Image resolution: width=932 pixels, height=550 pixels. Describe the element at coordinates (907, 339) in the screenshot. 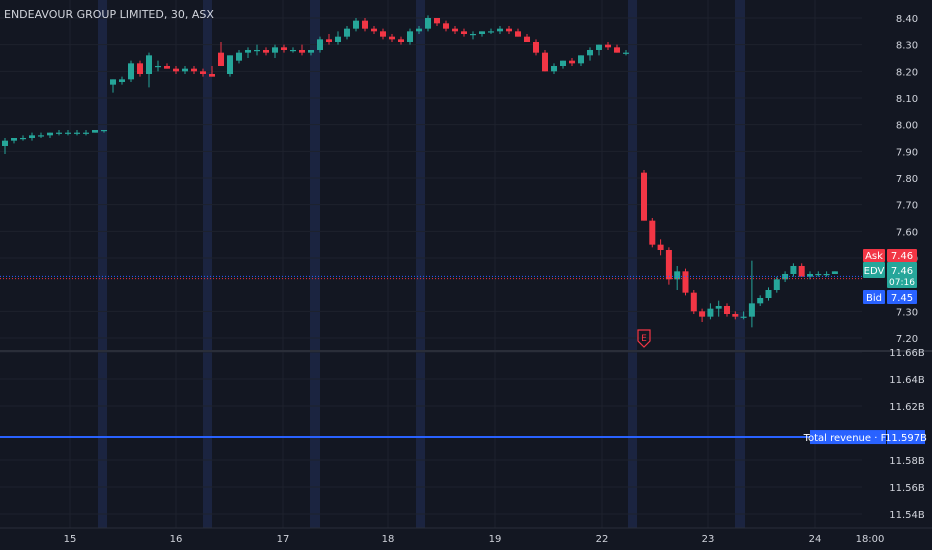

I see `price-tick-label: 7.20` at that location.